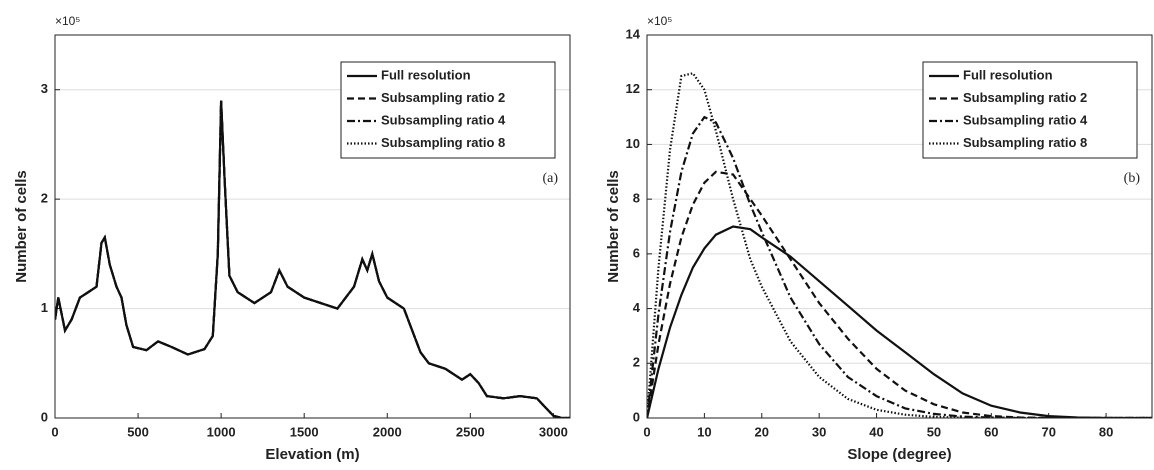  I want to click on x-tick-label: 2500, so click(470, 431).